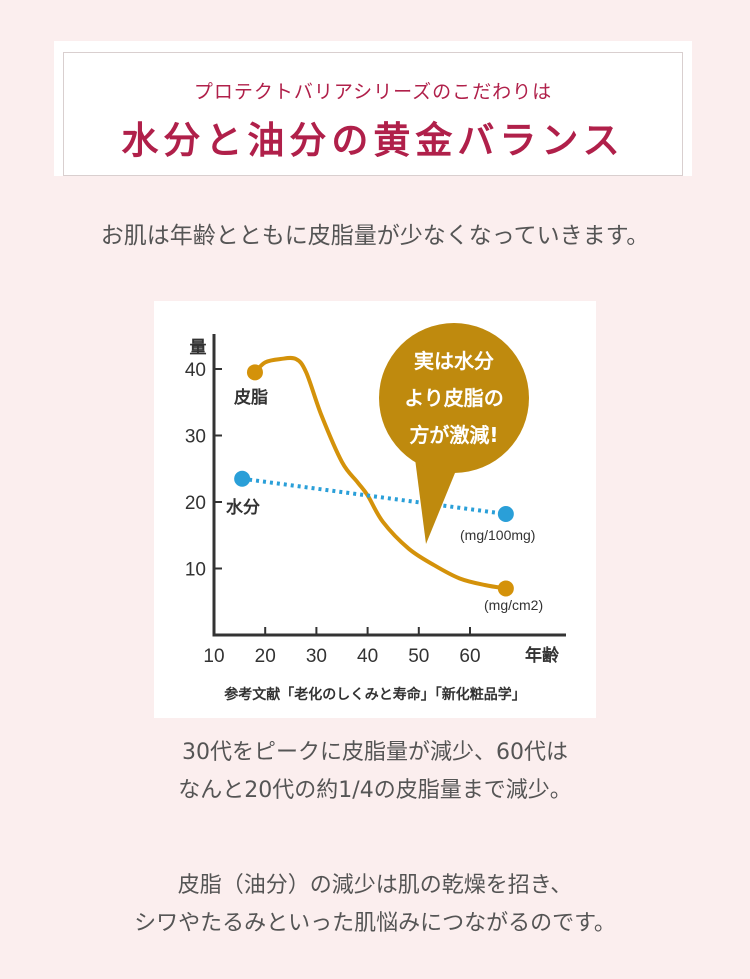  Describe the element at coordinates (375, 885) in the screenshot. I see `caption-2-line-1: 皮脂（油分）の減少は肌の乾燥を招き、` at that location.